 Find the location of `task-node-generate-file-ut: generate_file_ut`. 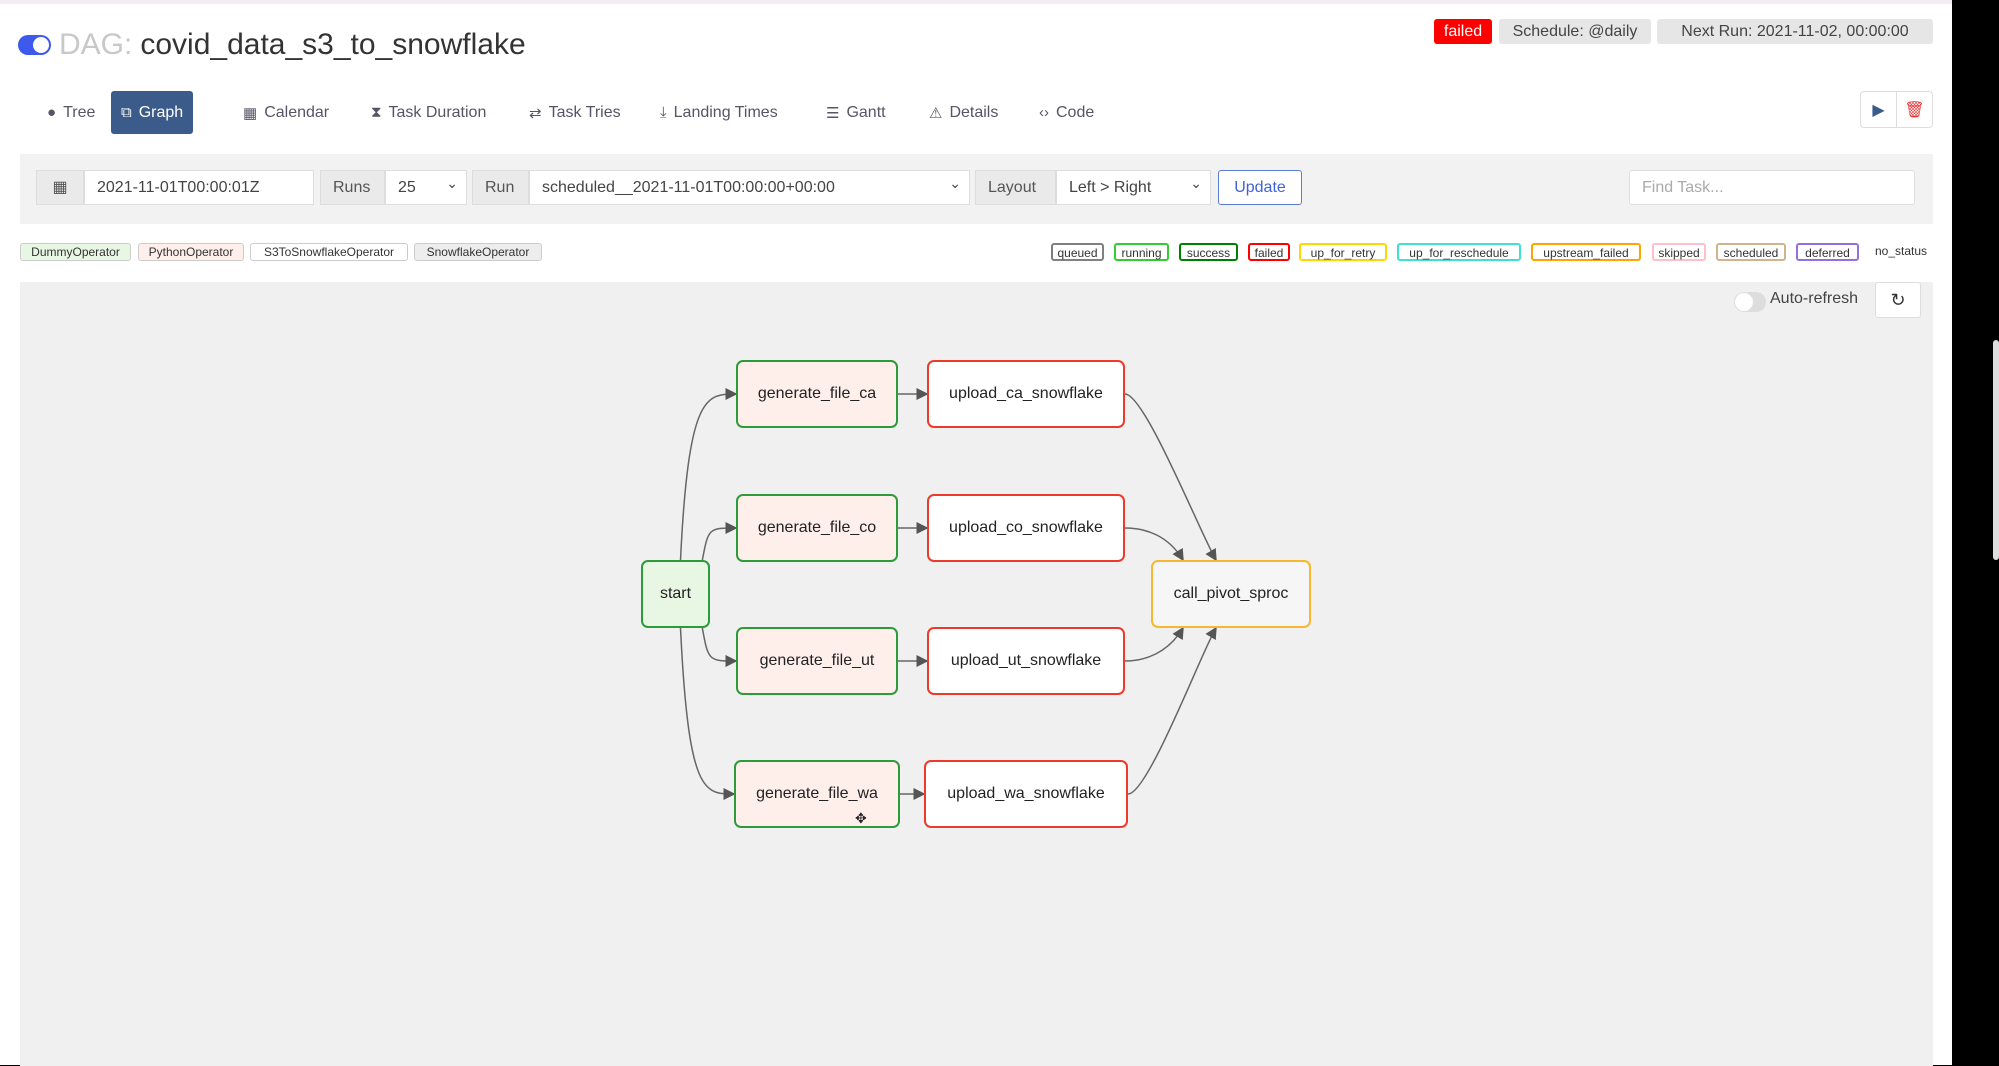

task-node-generate-file-ut: generate_file_ut is located at coordinates (817, 661).